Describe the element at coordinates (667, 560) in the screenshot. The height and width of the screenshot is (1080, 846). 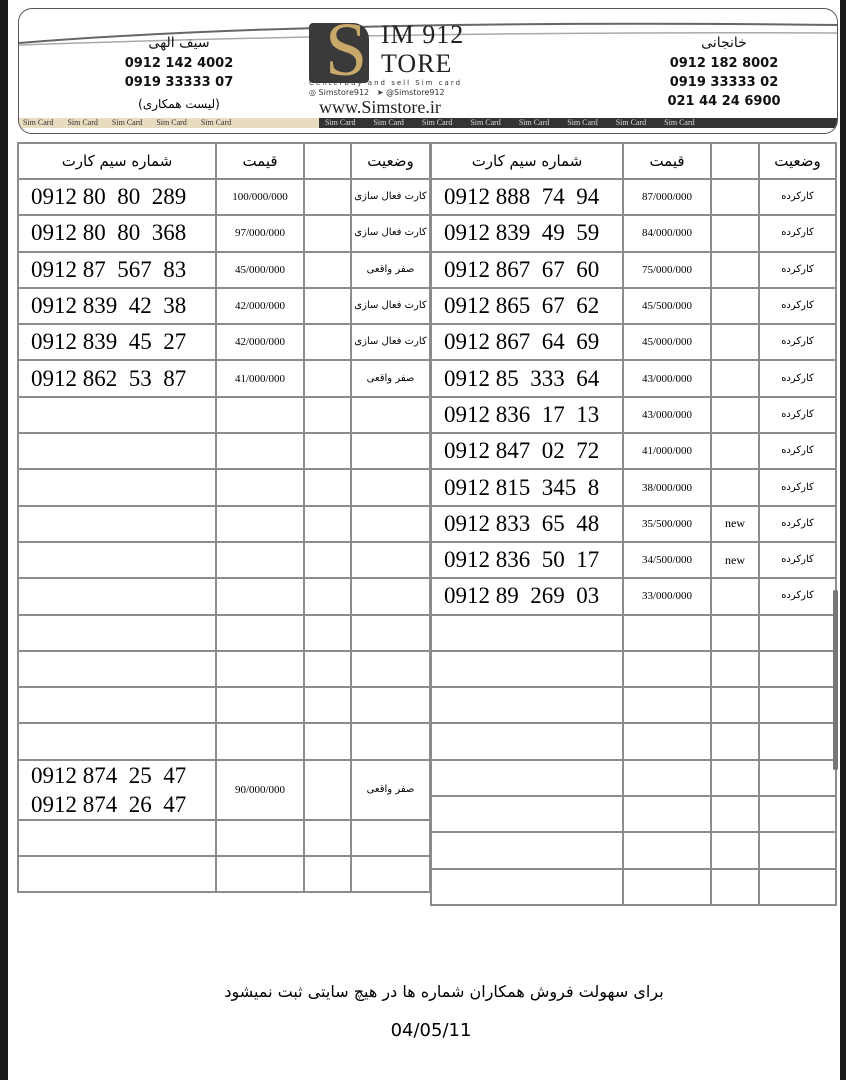
I see `price-cell: 34/500/000` at that location.